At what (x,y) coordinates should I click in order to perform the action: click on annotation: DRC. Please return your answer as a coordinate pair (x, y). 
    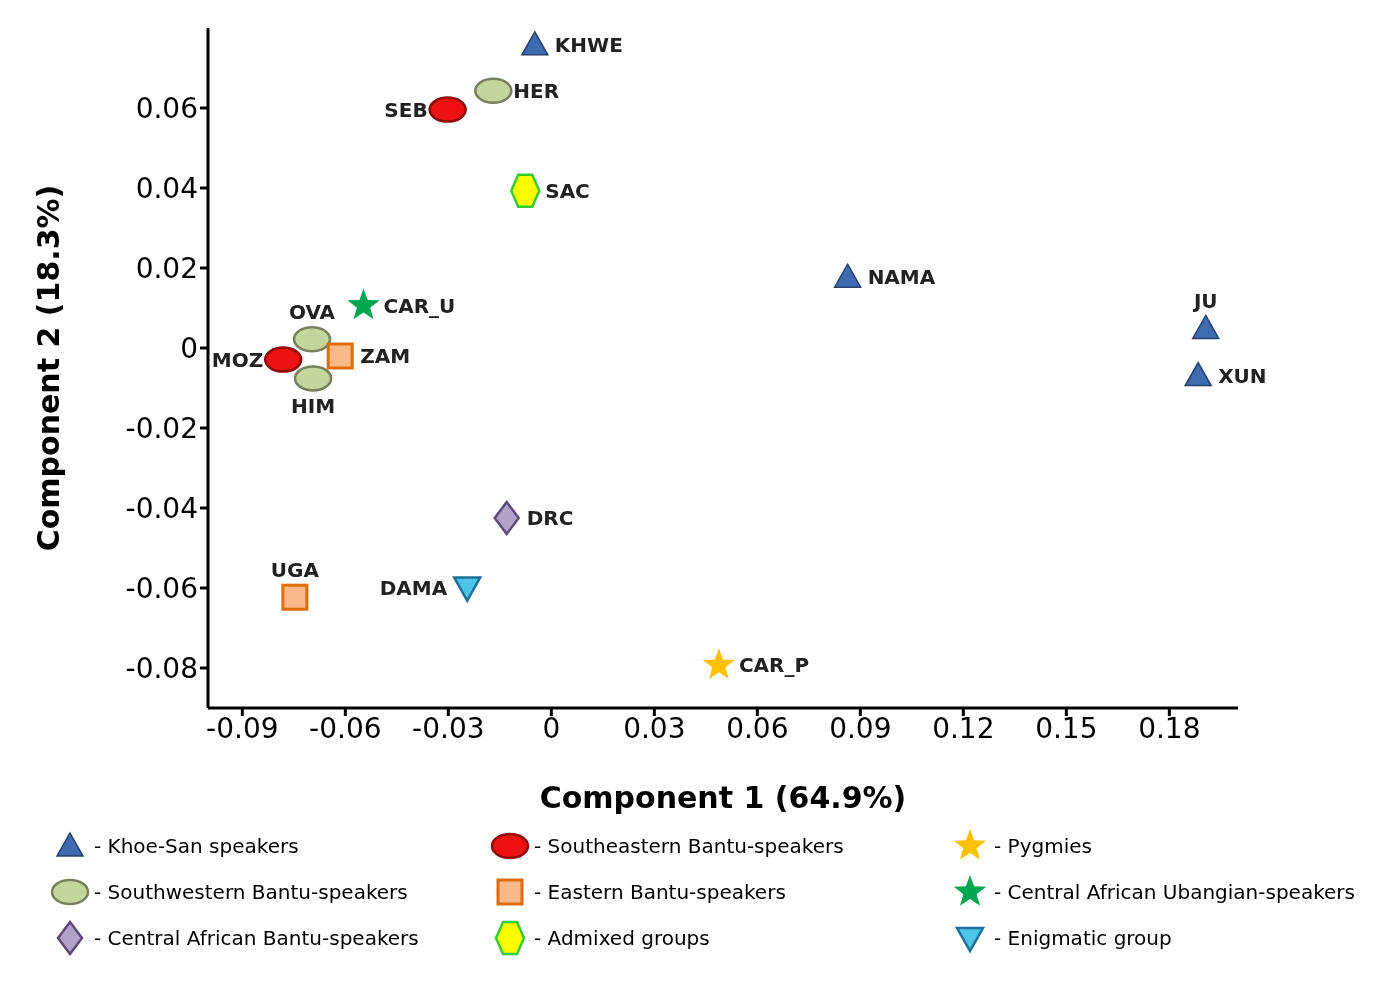
    Looking at the image, I should click on (550, 518).